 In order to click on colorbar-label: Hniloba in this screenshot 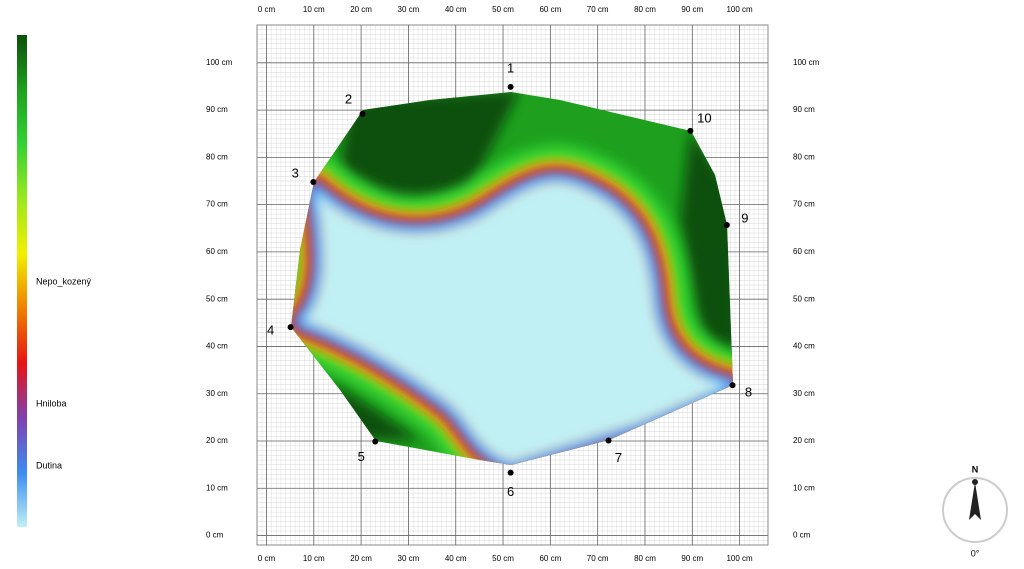, I will do `click(51, 403)`.